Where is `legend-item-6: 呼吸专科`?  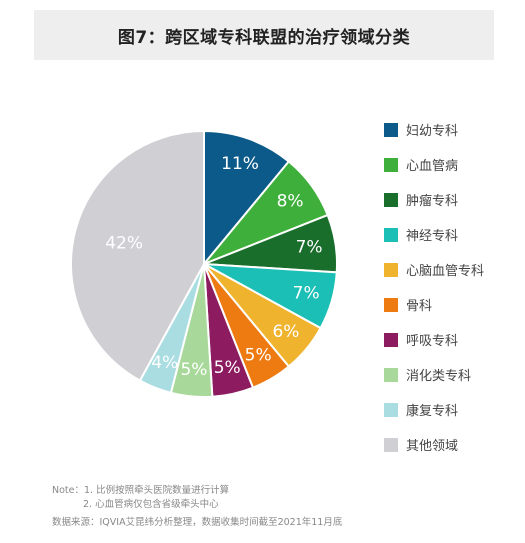
legend-item-6: 呼吸专科 is located at coordinates (434, 339).